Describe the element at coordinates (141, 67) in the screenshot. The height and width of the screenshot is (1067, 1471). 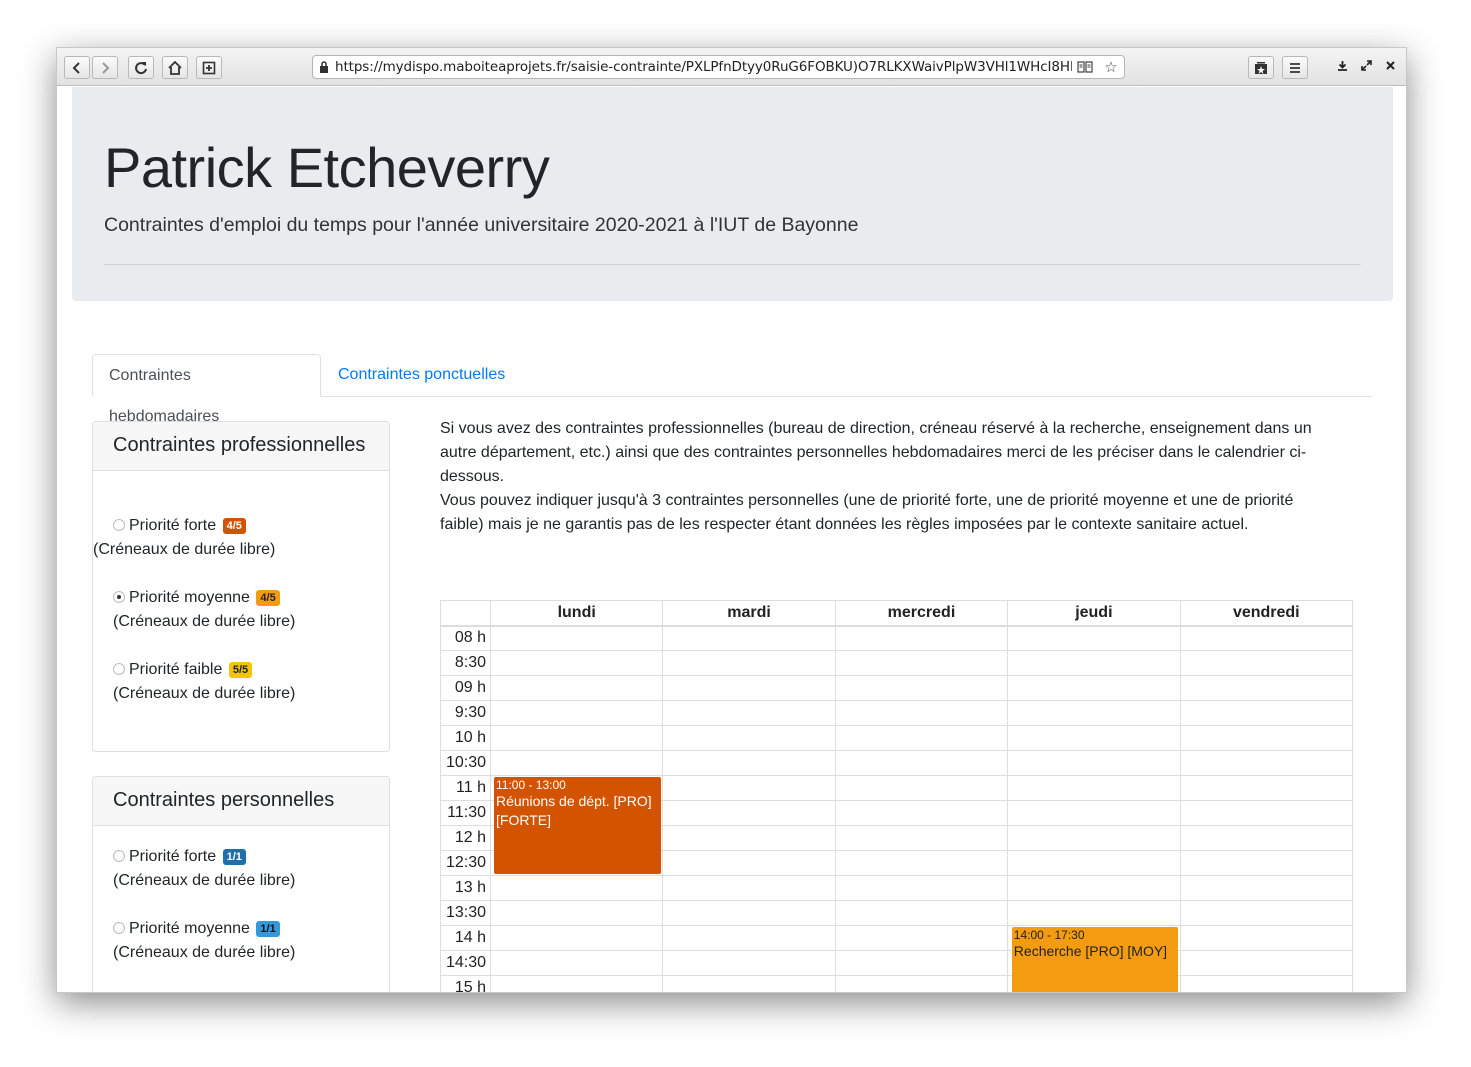
I see `reload-icon` at that location.